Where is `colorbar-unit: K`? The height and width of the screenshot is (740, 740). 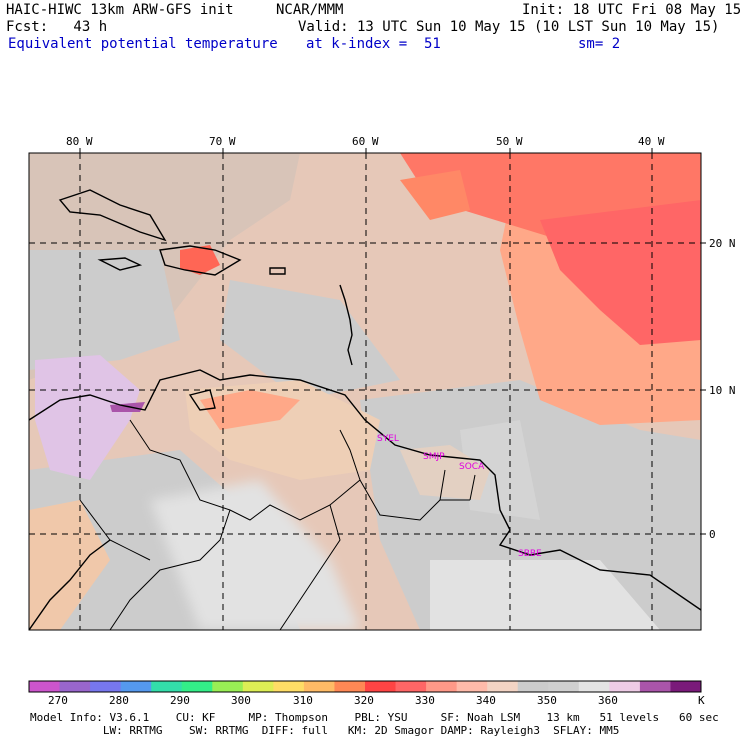
colorbar-unit: K is located at coordinates (701, 700).